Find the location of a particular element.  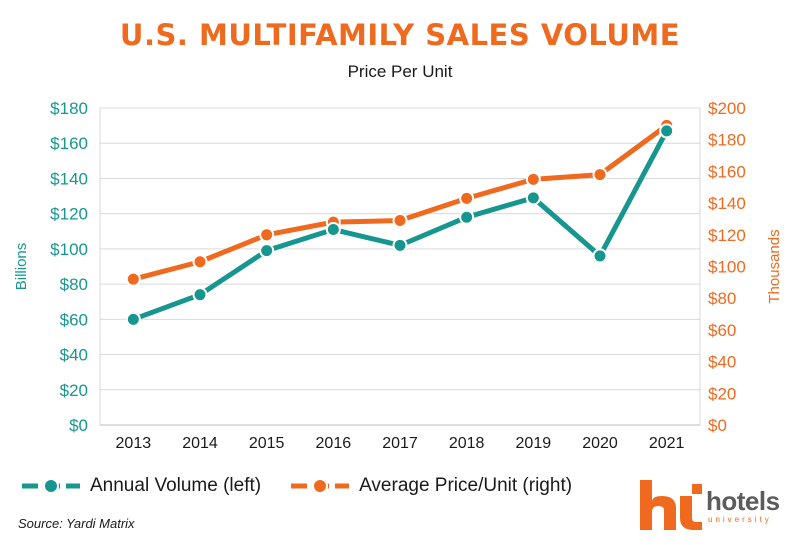

legend-item-volume: Annual Volume (left) is located at coordinates (141, 486).